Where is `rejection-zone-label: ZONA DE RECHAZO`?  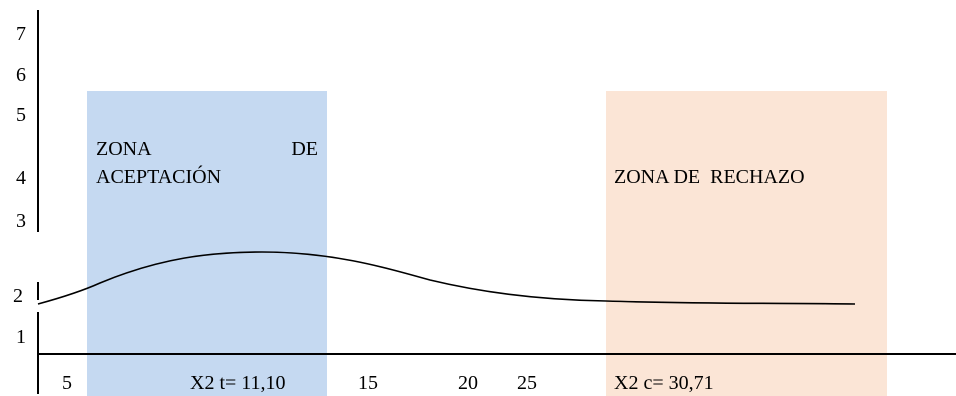
rejection-zone-label: ZONA DE RECHAZO is located at coordinates (709, 177).